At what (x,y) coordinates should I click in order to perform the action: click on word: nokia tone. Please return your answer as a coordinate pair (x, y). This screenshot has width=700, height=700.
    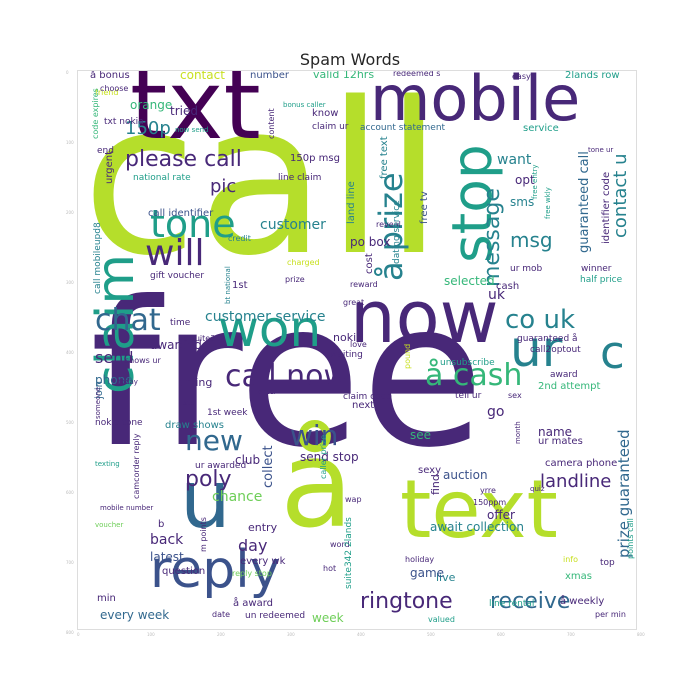
    Looking at the image, I should click on (119, 422).